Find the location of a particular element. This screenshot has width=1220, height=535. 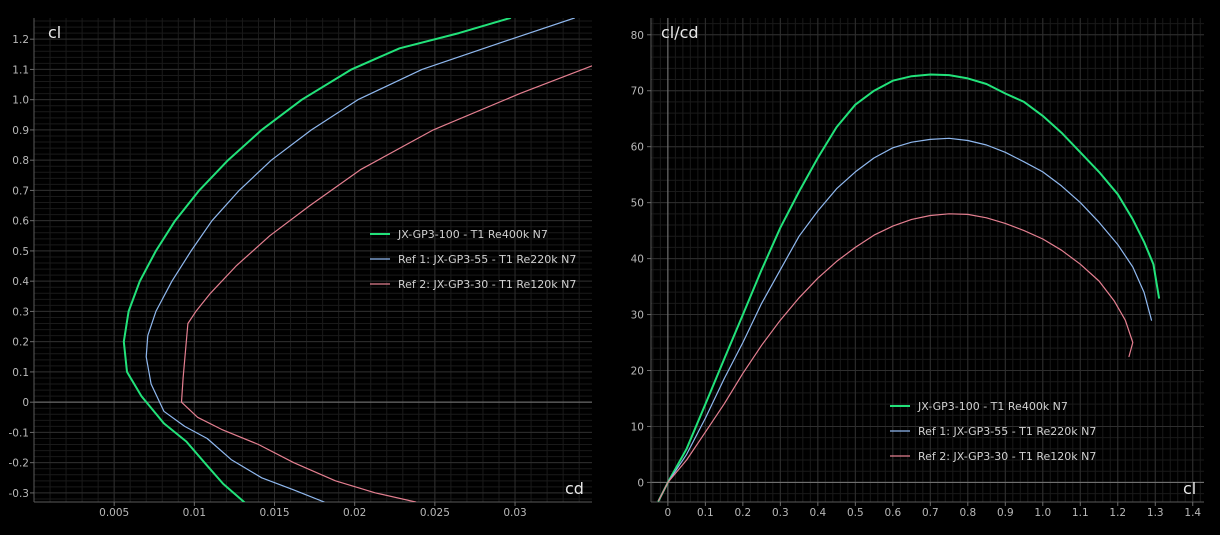

y-tick-label: 70 is located at coordinates (637, 92).